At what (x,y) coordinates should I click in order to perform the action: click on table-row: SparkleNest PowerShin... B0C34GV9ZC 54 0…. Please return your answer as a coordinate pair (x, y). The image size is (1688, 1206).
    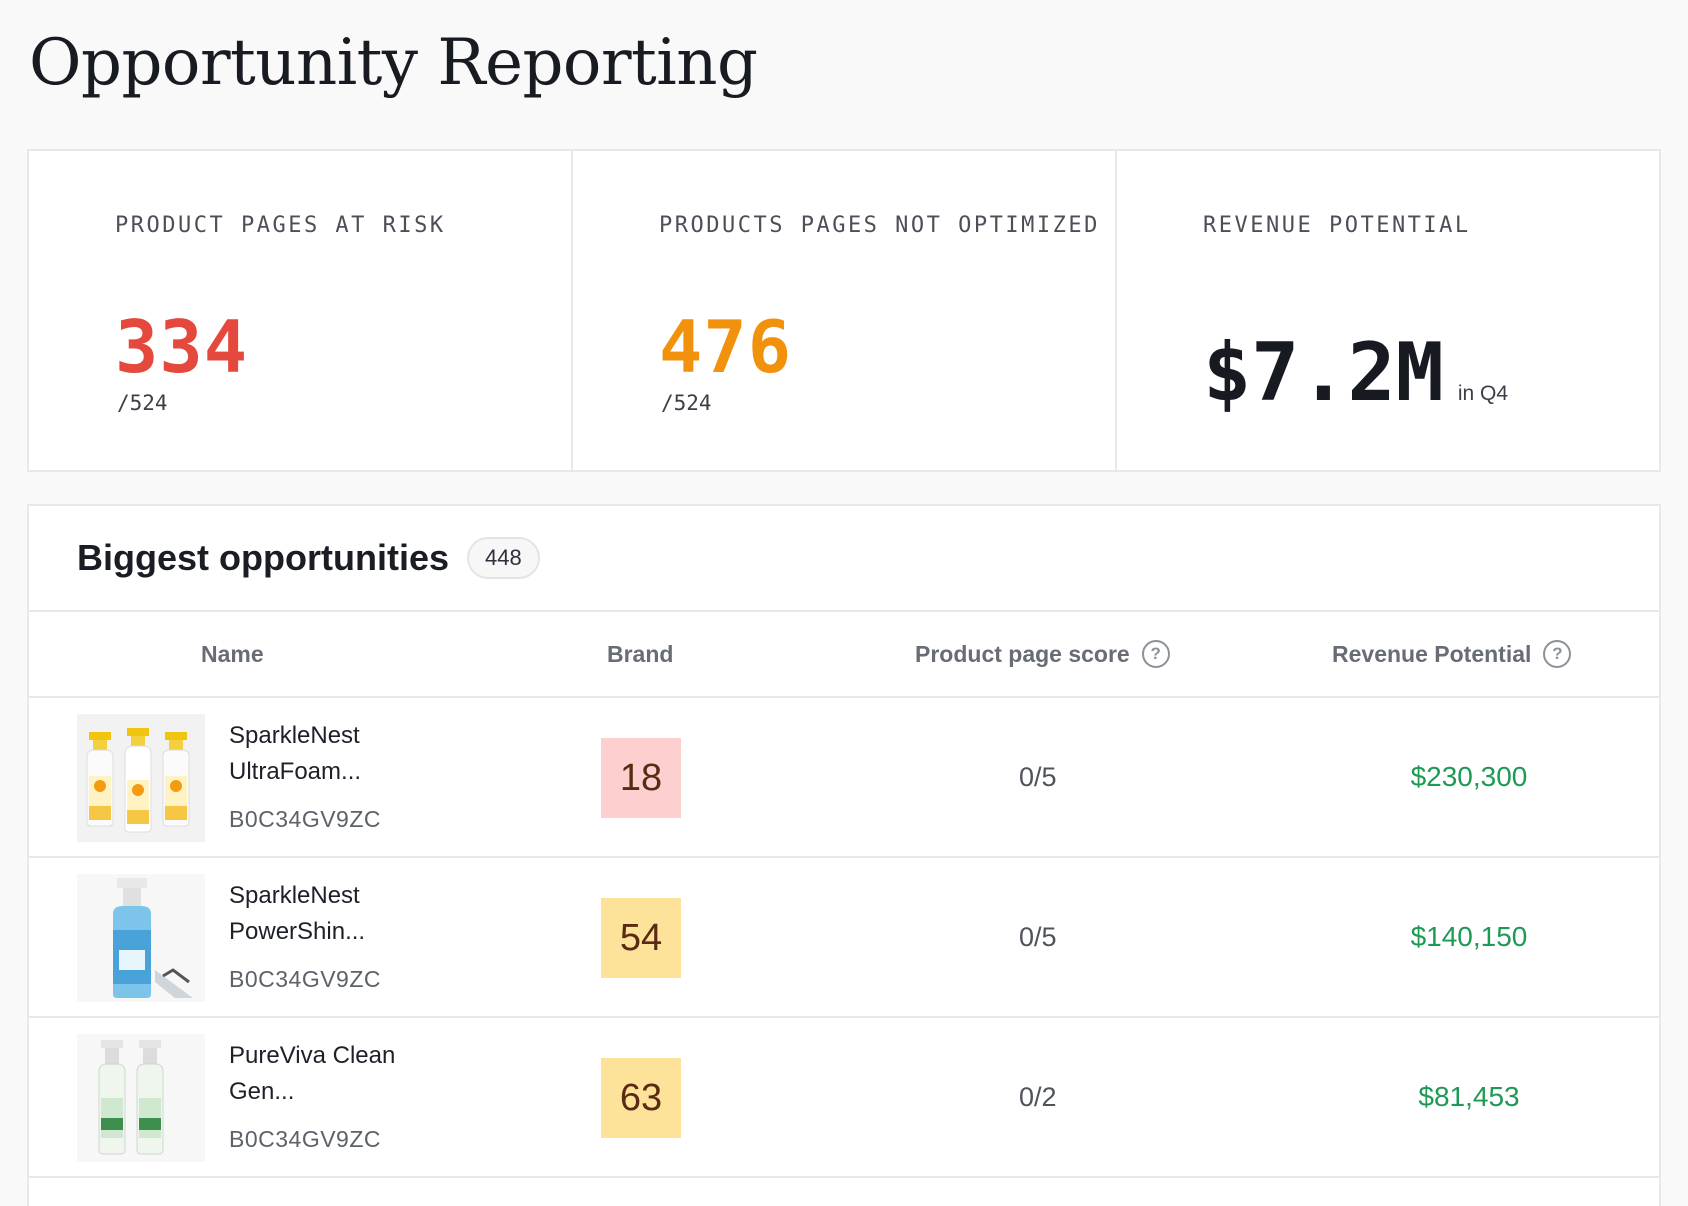
    Looking at the image, I should click on (844, 938).